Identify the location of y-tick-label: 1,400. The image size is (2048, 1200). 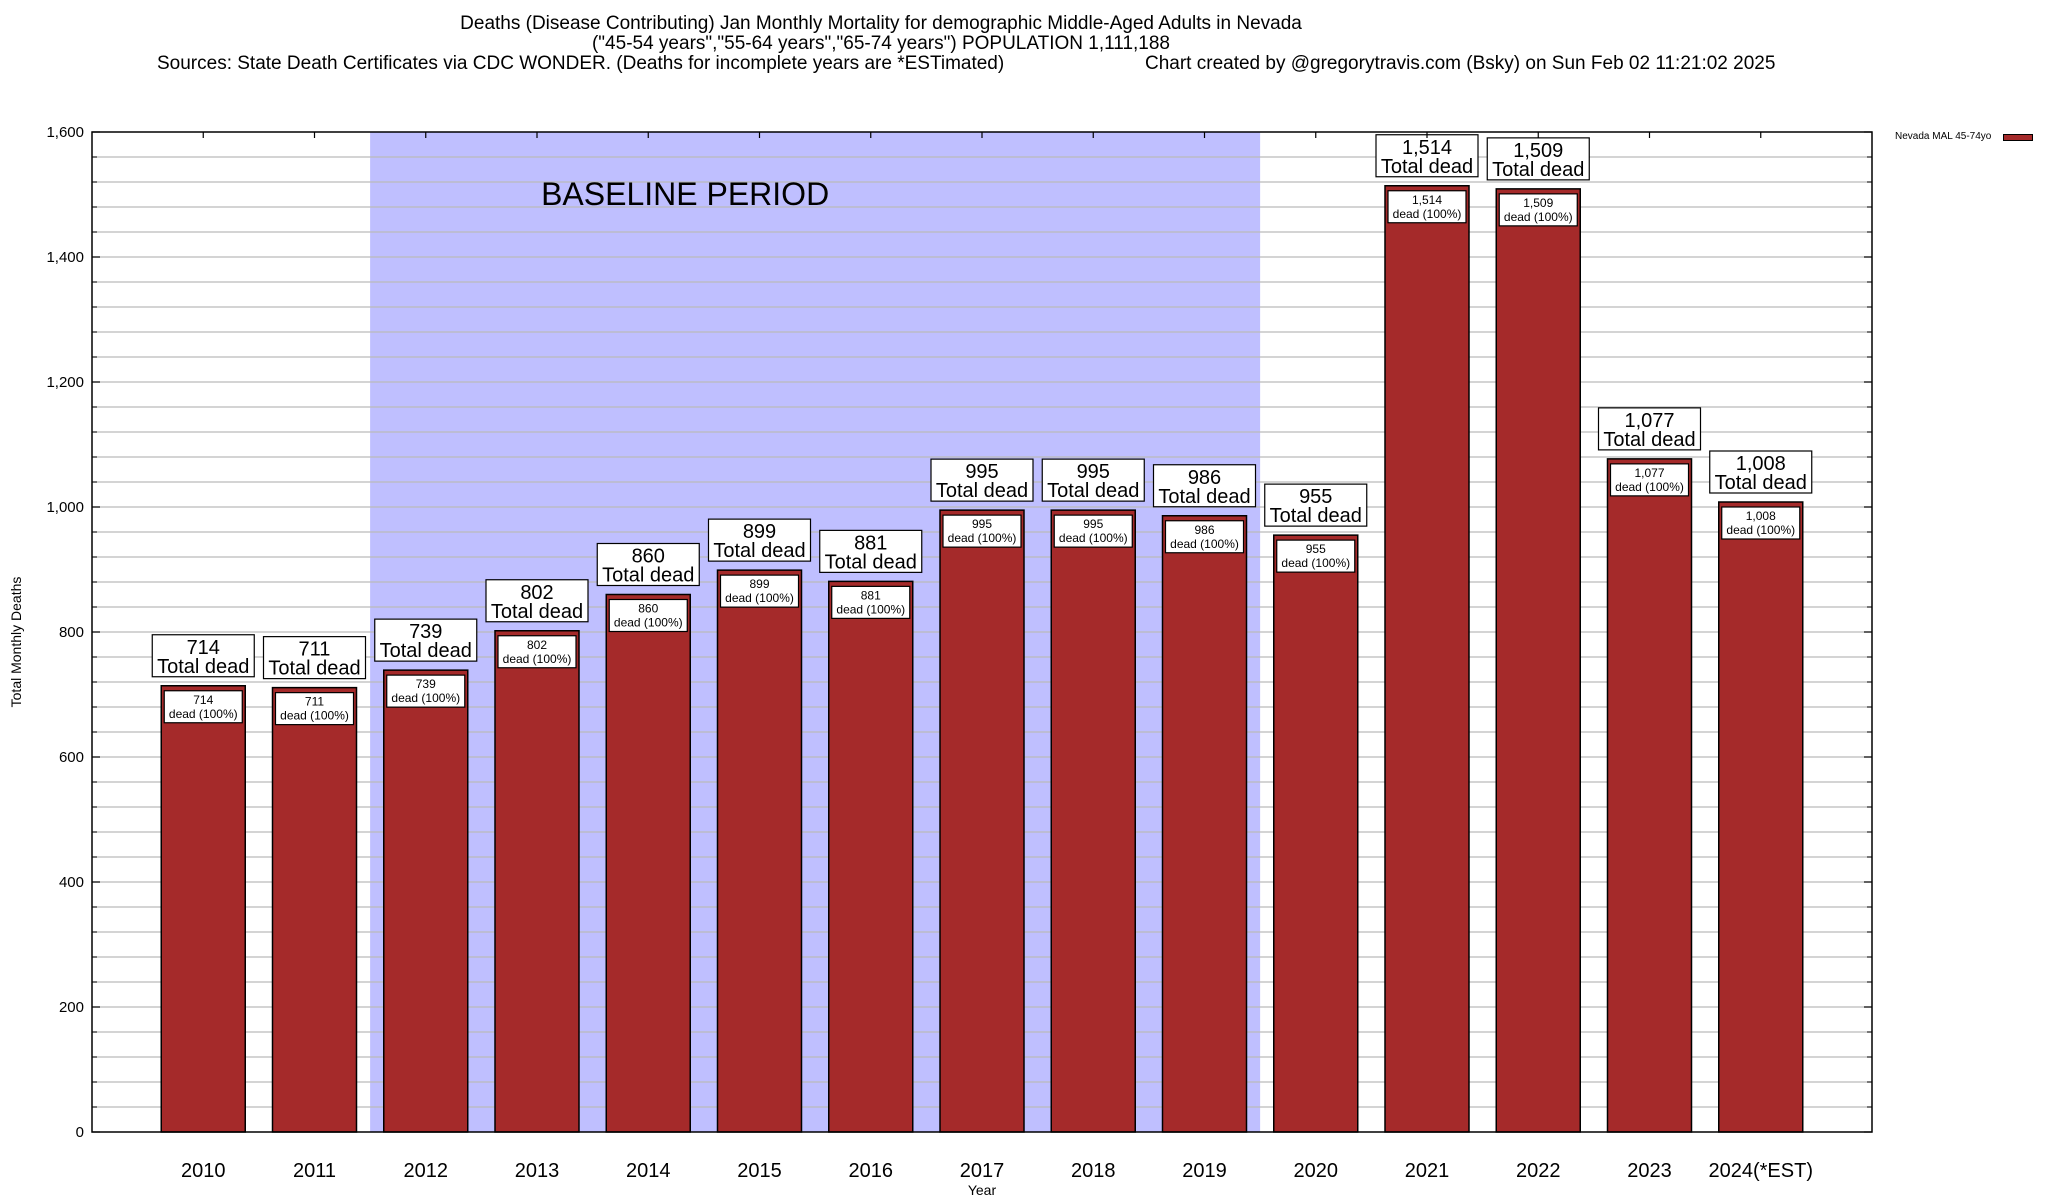
(65, 257).